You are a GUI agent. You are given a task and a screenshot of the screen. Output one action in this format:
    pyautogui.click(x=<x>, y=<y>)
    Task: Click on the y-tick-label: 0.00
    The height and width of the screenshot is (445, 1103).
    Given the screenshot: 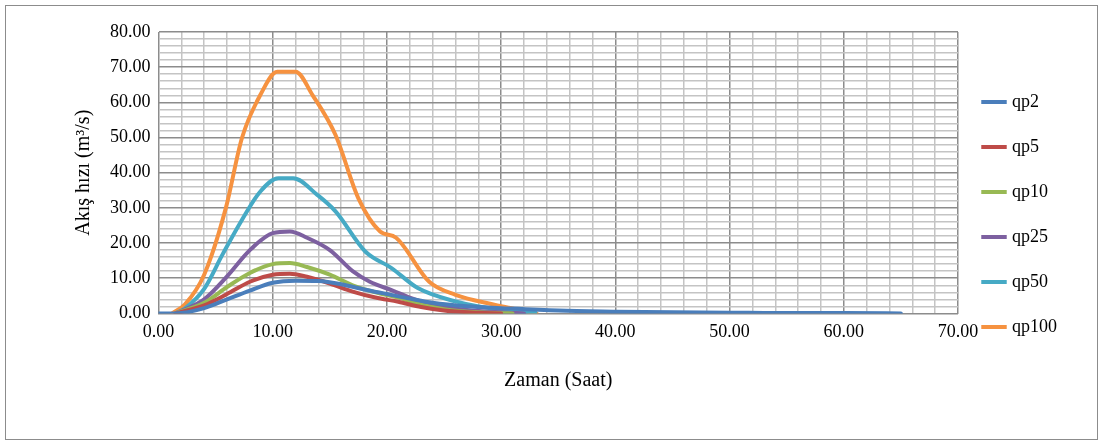 What is the action you would take?
    pyautogui.click(x=135, y=312)
    